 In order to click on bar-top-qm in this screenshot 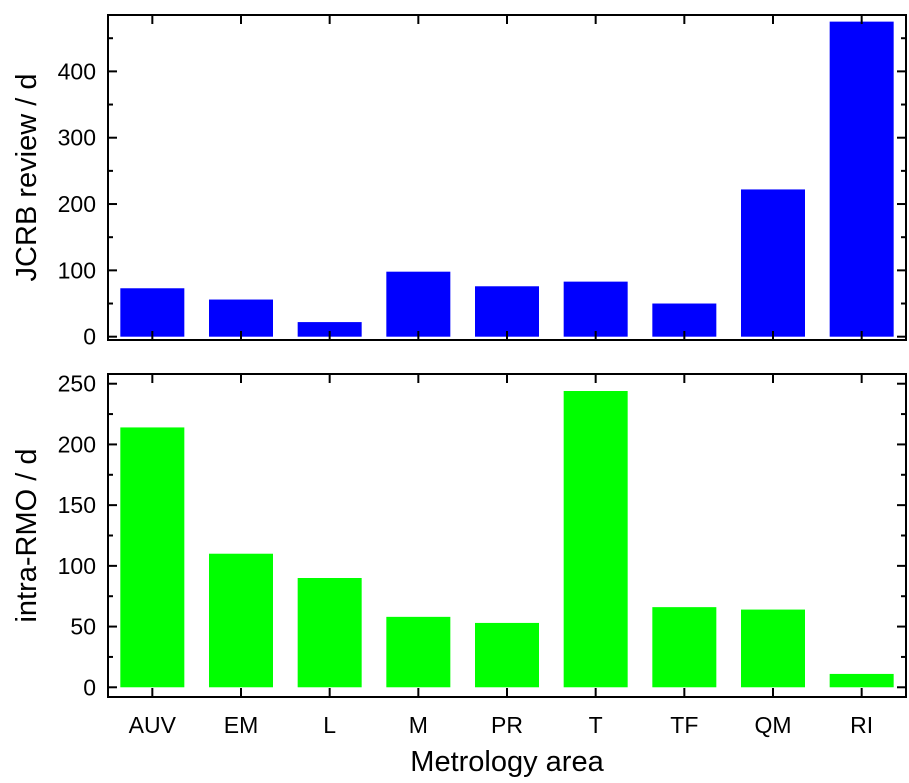, I will do `click(773, 263)`.